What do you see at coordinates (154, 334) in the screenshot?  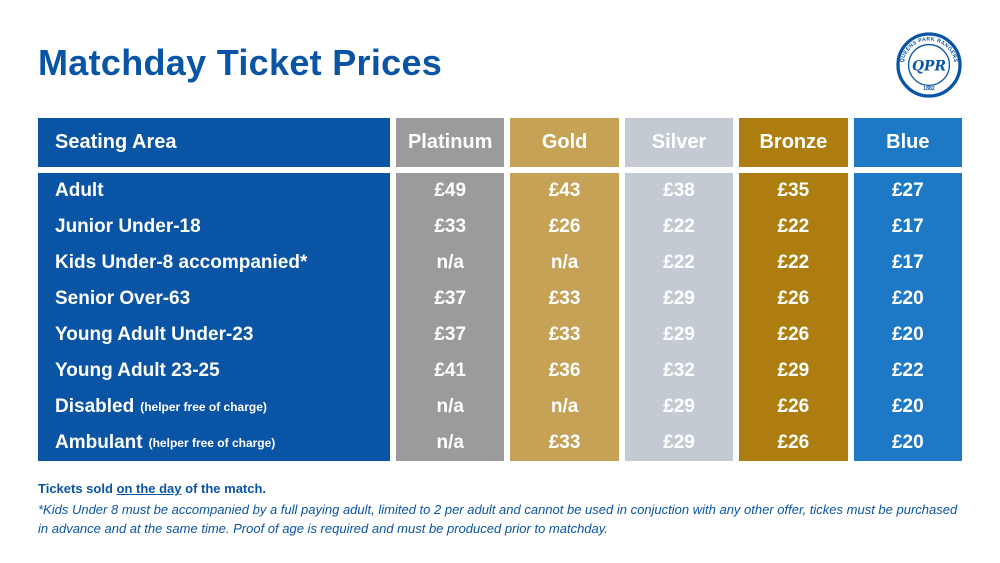 I see `row-label-text: Young Adult Under-23` at bounding box center [154, 334].